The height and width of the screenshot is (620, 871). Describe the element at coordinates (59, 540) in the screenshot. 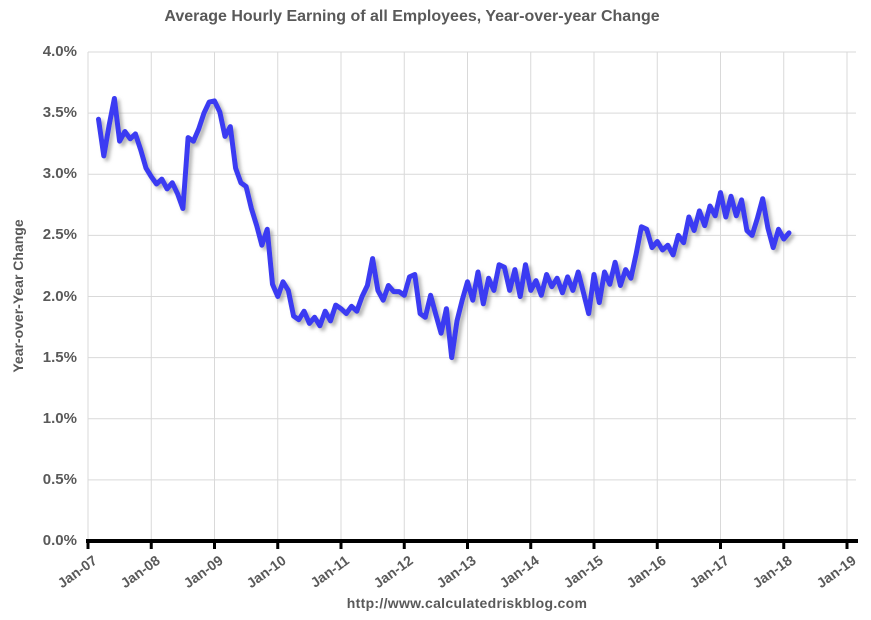

I see `y-tick-label: 0.0%` at that location.